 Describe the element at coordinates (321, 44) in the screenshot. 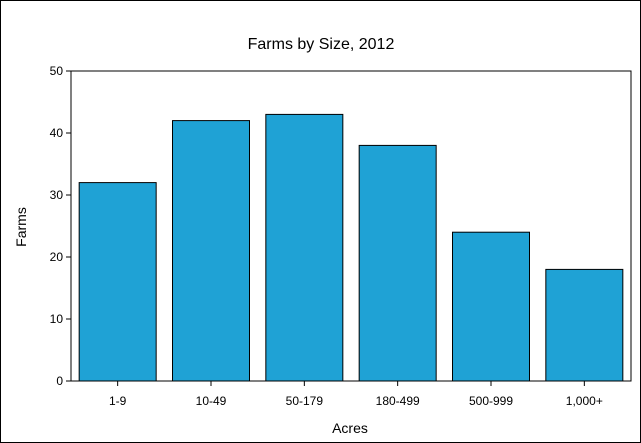

I see `chart-title: Farms by Size, 2012` at that location.